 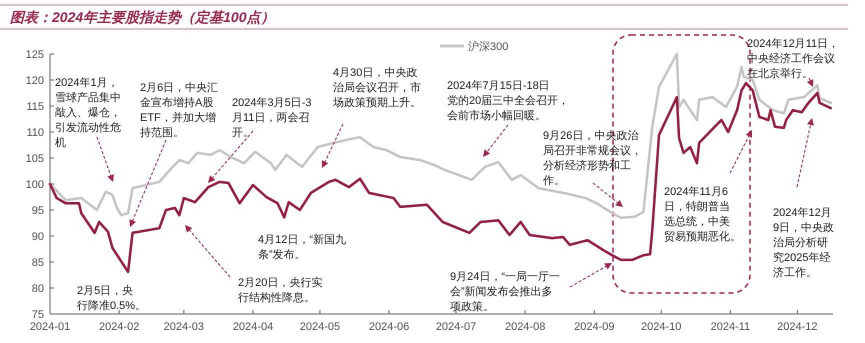 I want to click on annotation: 2024年7月15日-18日党的20届三中全会召开，会前市场小幅回暖。, so click(x=508, y=101).